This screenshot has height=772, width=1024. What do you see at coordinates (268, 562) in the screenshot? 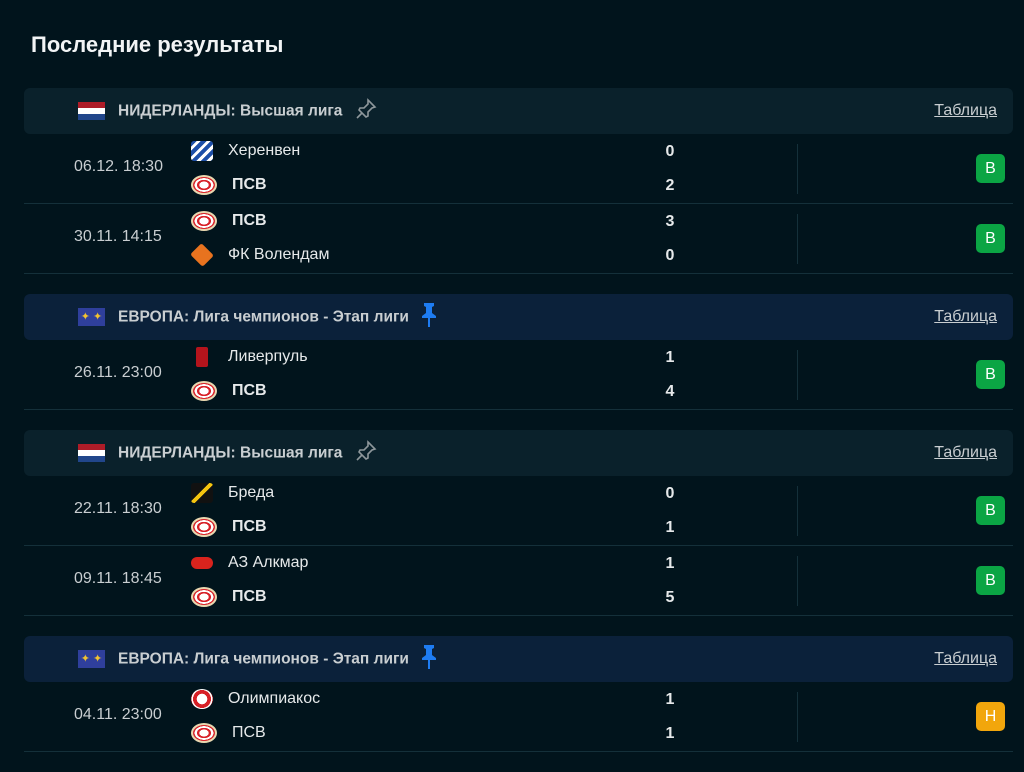
I see `home-team-name: АЗ Алкмар` at bounding box center [268, 562].